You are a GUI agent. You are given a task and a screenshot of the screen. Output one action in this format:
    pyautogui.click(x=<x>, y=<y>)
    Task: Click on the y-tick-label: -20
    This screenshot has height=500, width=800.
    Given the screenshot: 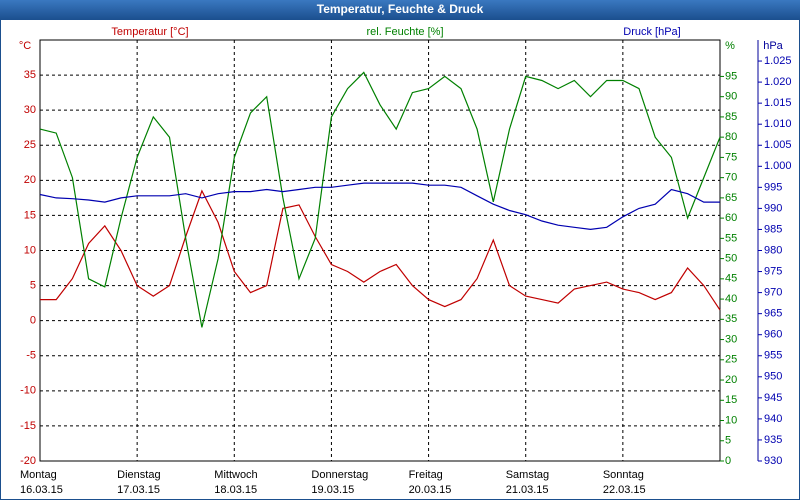 What is the action you would take?
    pyautogui.click(x=28, y=461)
    